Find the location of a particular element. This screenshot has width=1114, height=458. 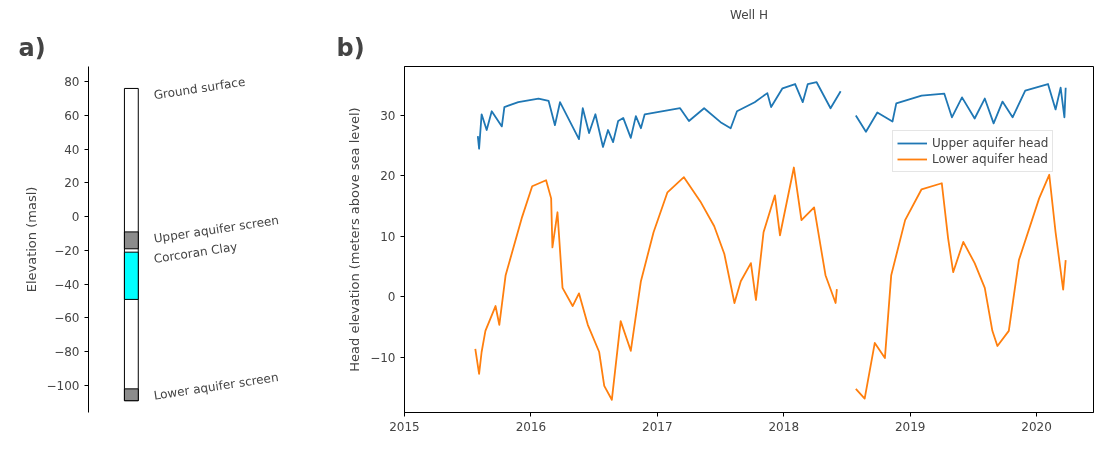

legend-label: Upper aquifer head is located at coordinates (990, 143).